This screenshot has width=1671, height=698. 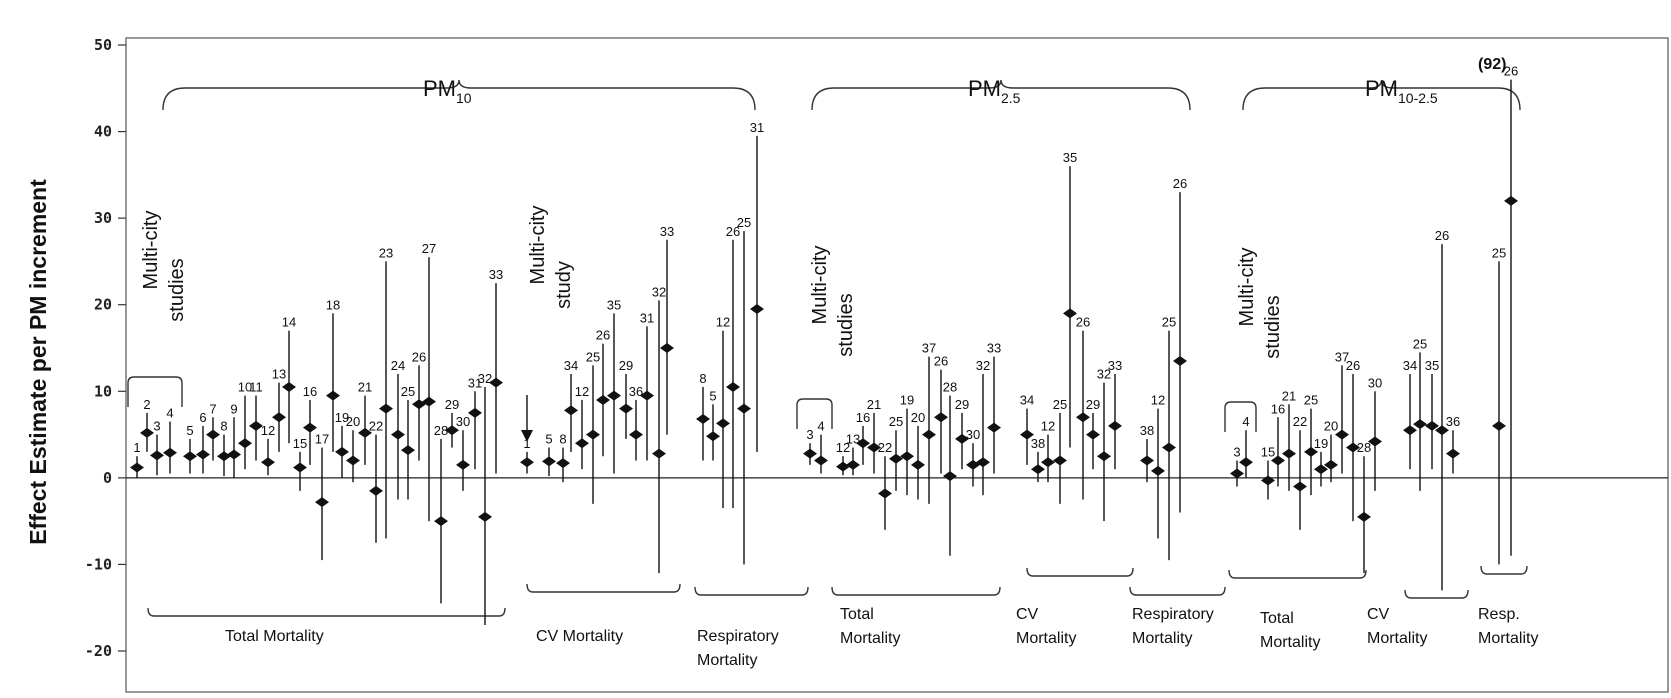 I want to click on multi-city-note: studies, so click(x=846, y=324).